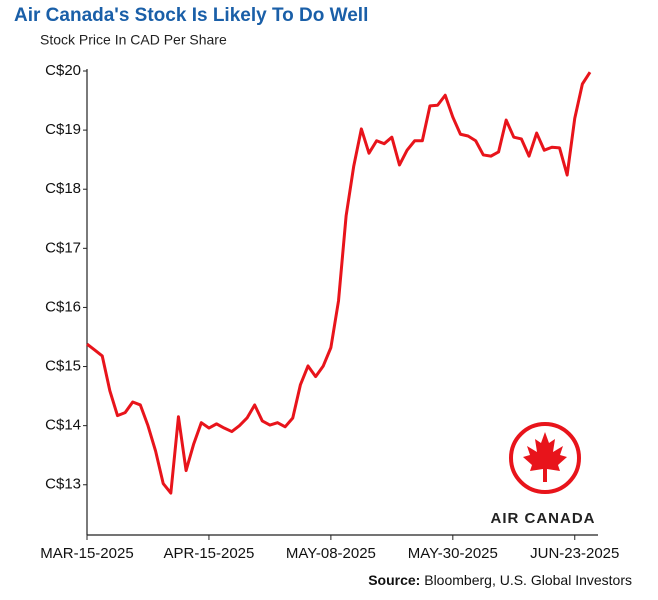  Describe the element at coordinates (528, 580) in the screenshot. I see `source-text: Bloomberg, U.S. Global Investors` at that location.